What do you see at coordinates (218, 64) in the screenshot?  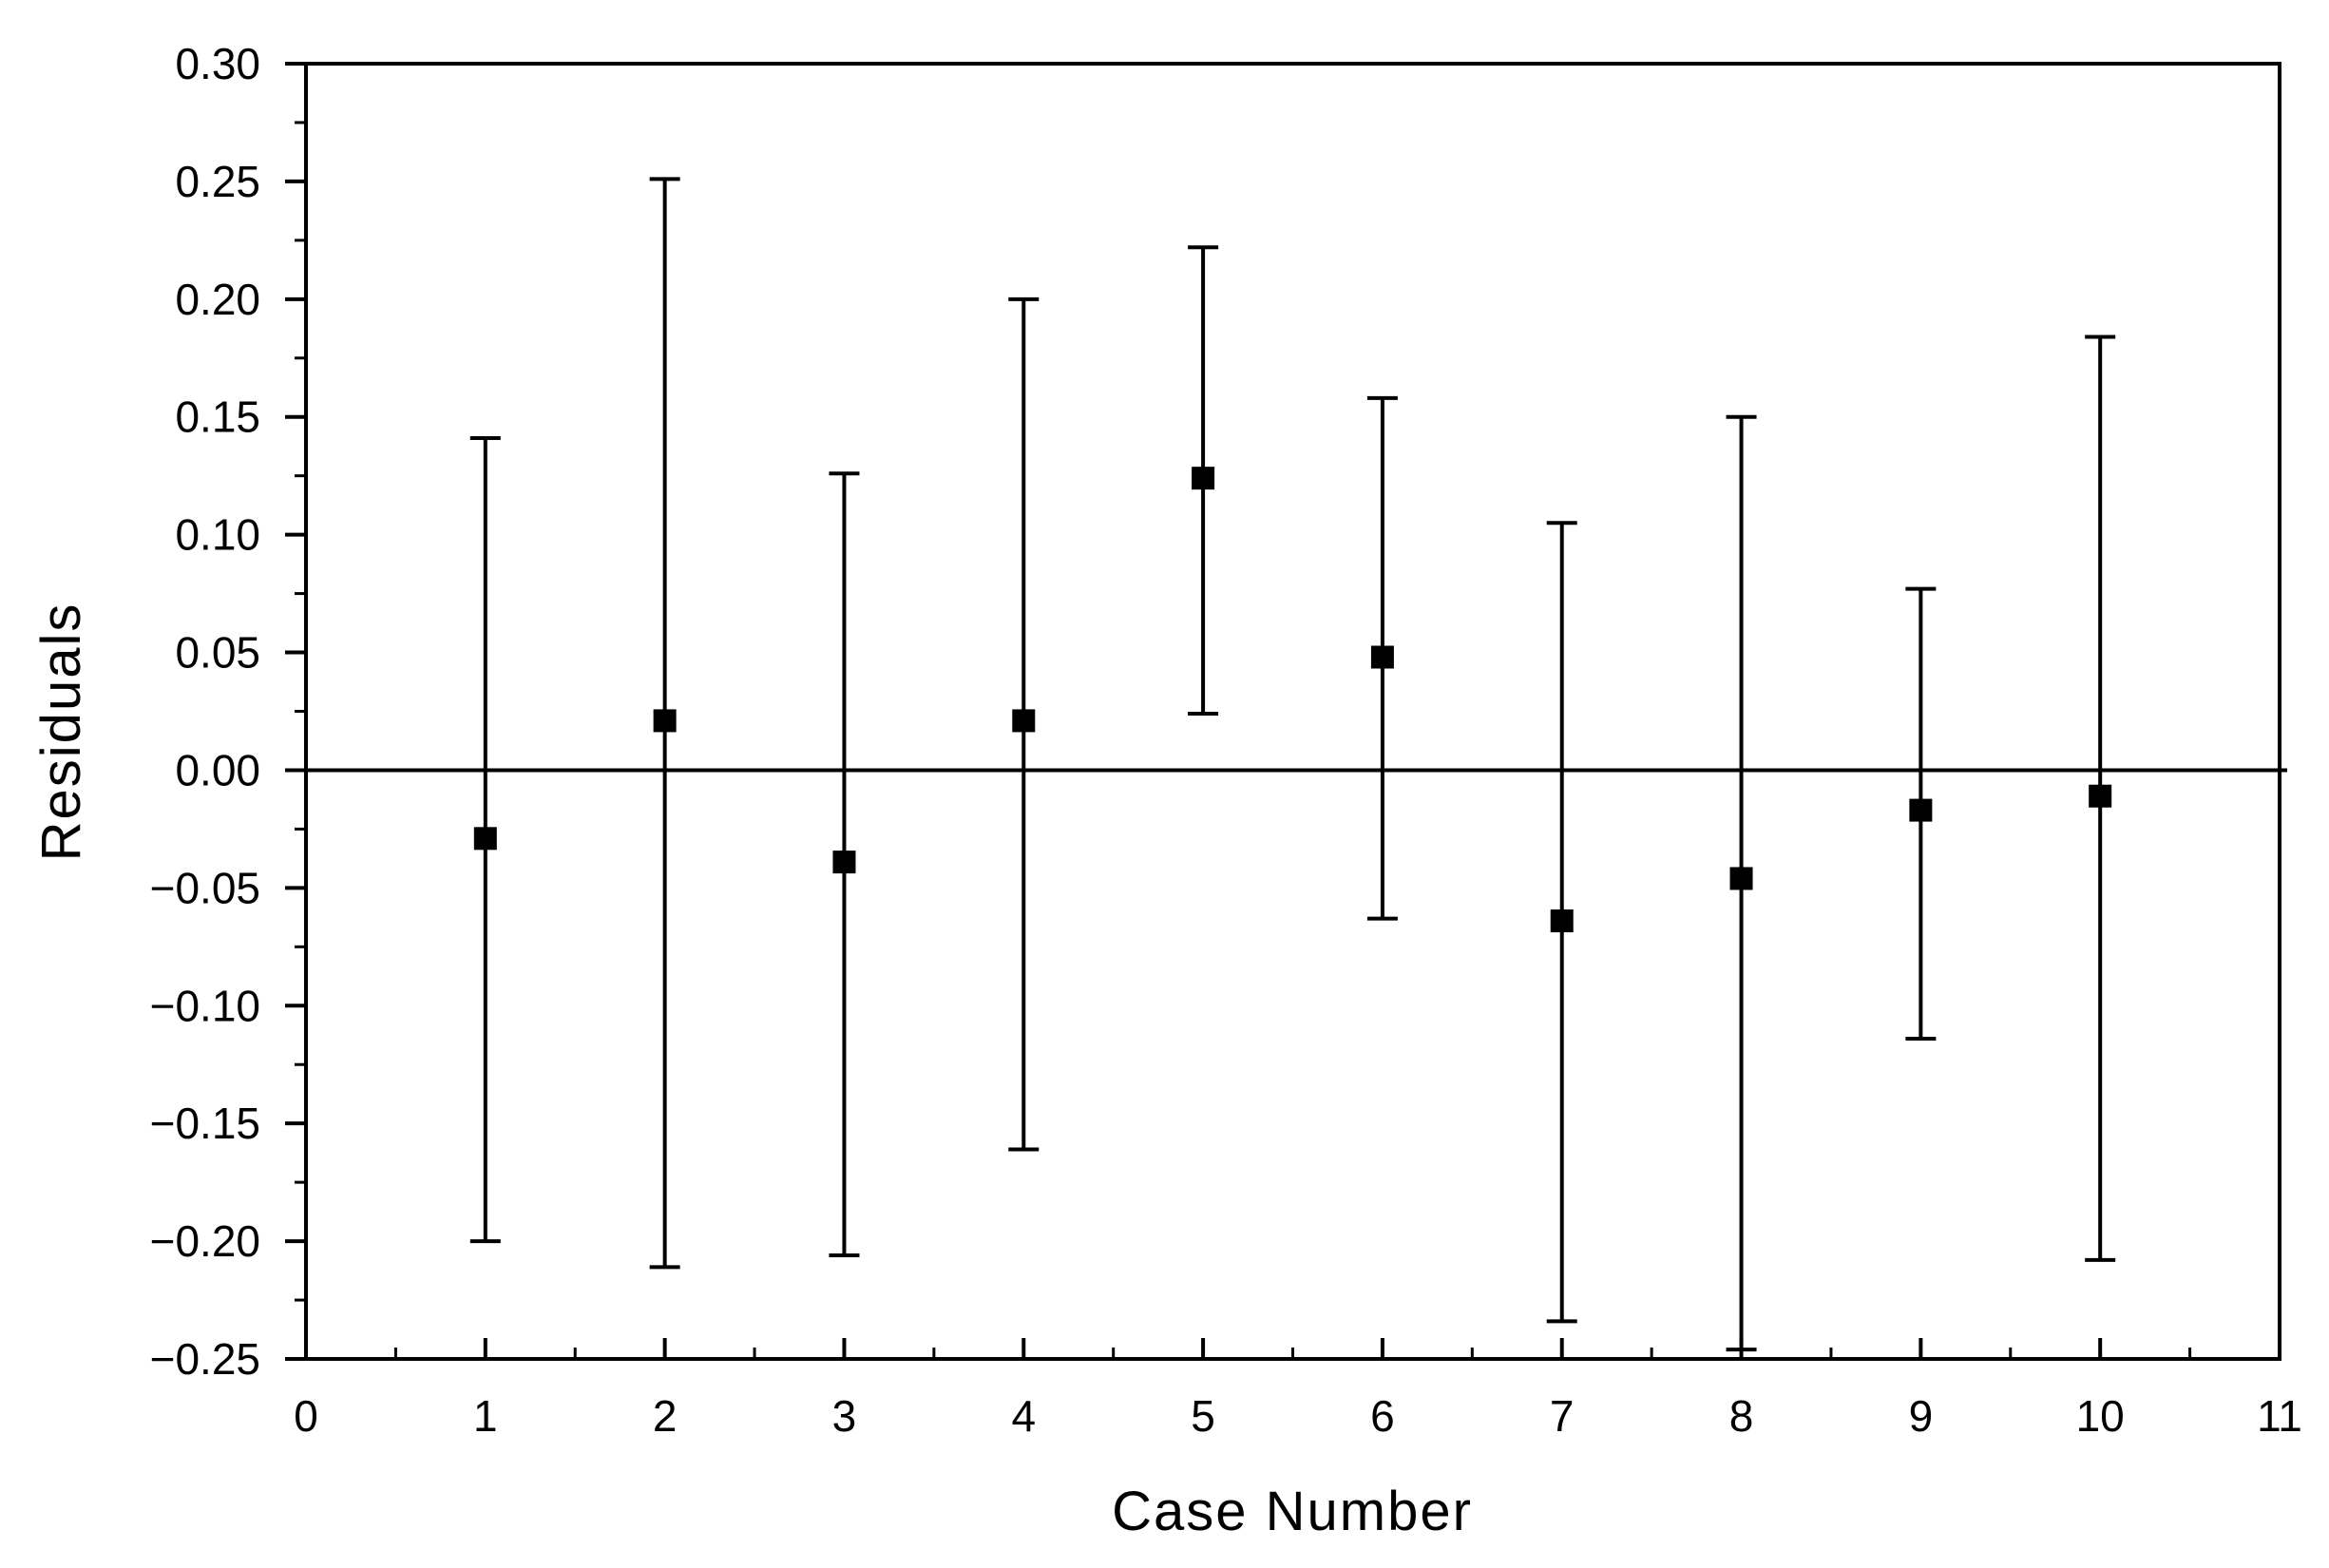 I see `y-tick-label: 0.30` at bounding box center [218, 64].